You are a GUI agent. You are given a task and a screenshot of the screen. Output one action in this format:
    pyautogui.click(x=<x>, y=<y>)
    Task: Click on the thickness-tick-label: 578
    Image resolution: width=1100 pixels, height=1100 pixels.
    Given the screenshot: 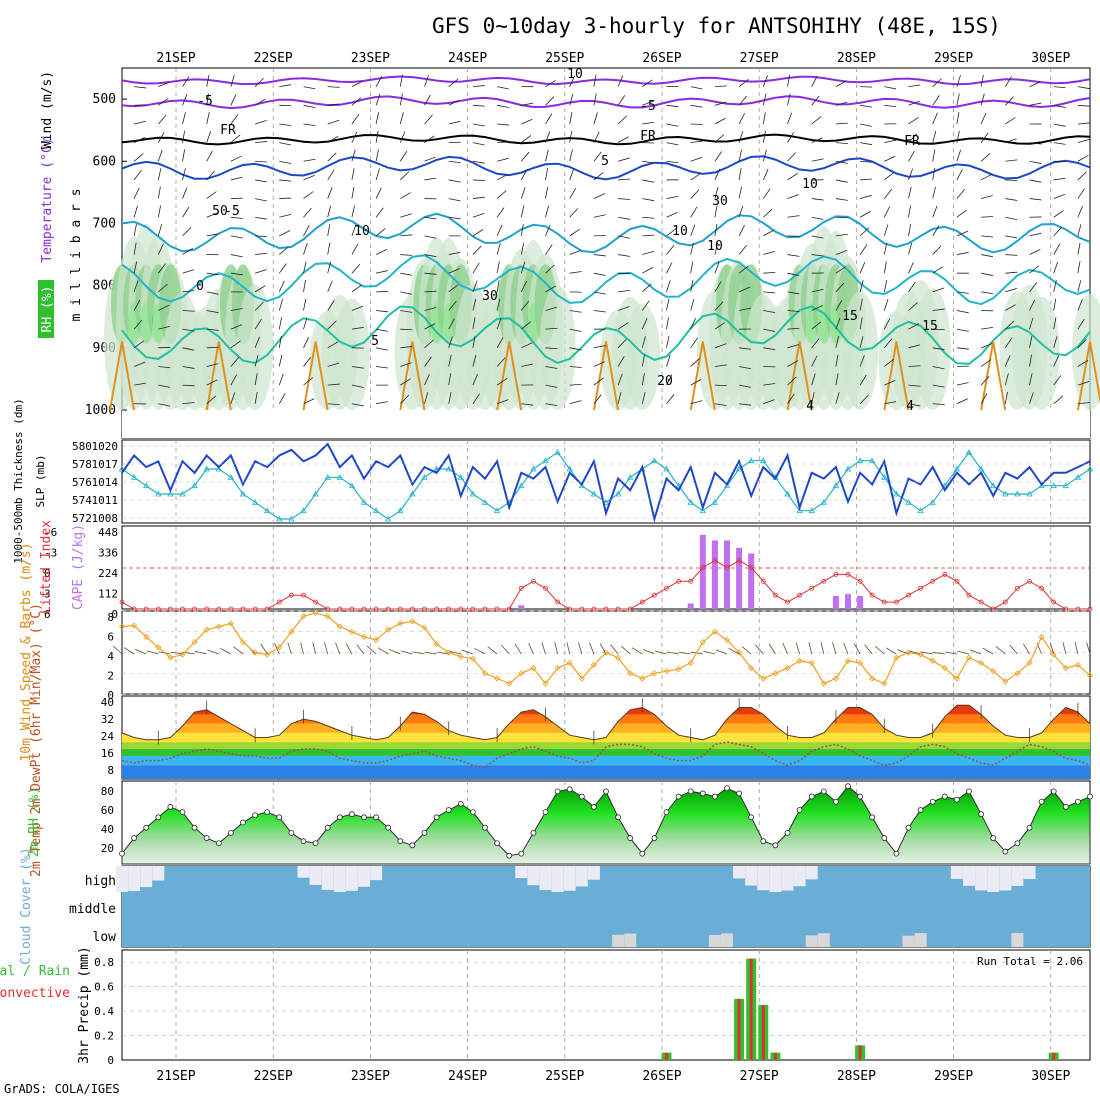 What is the action you would take?
    pyautogui.click(x=82, y=464)
    